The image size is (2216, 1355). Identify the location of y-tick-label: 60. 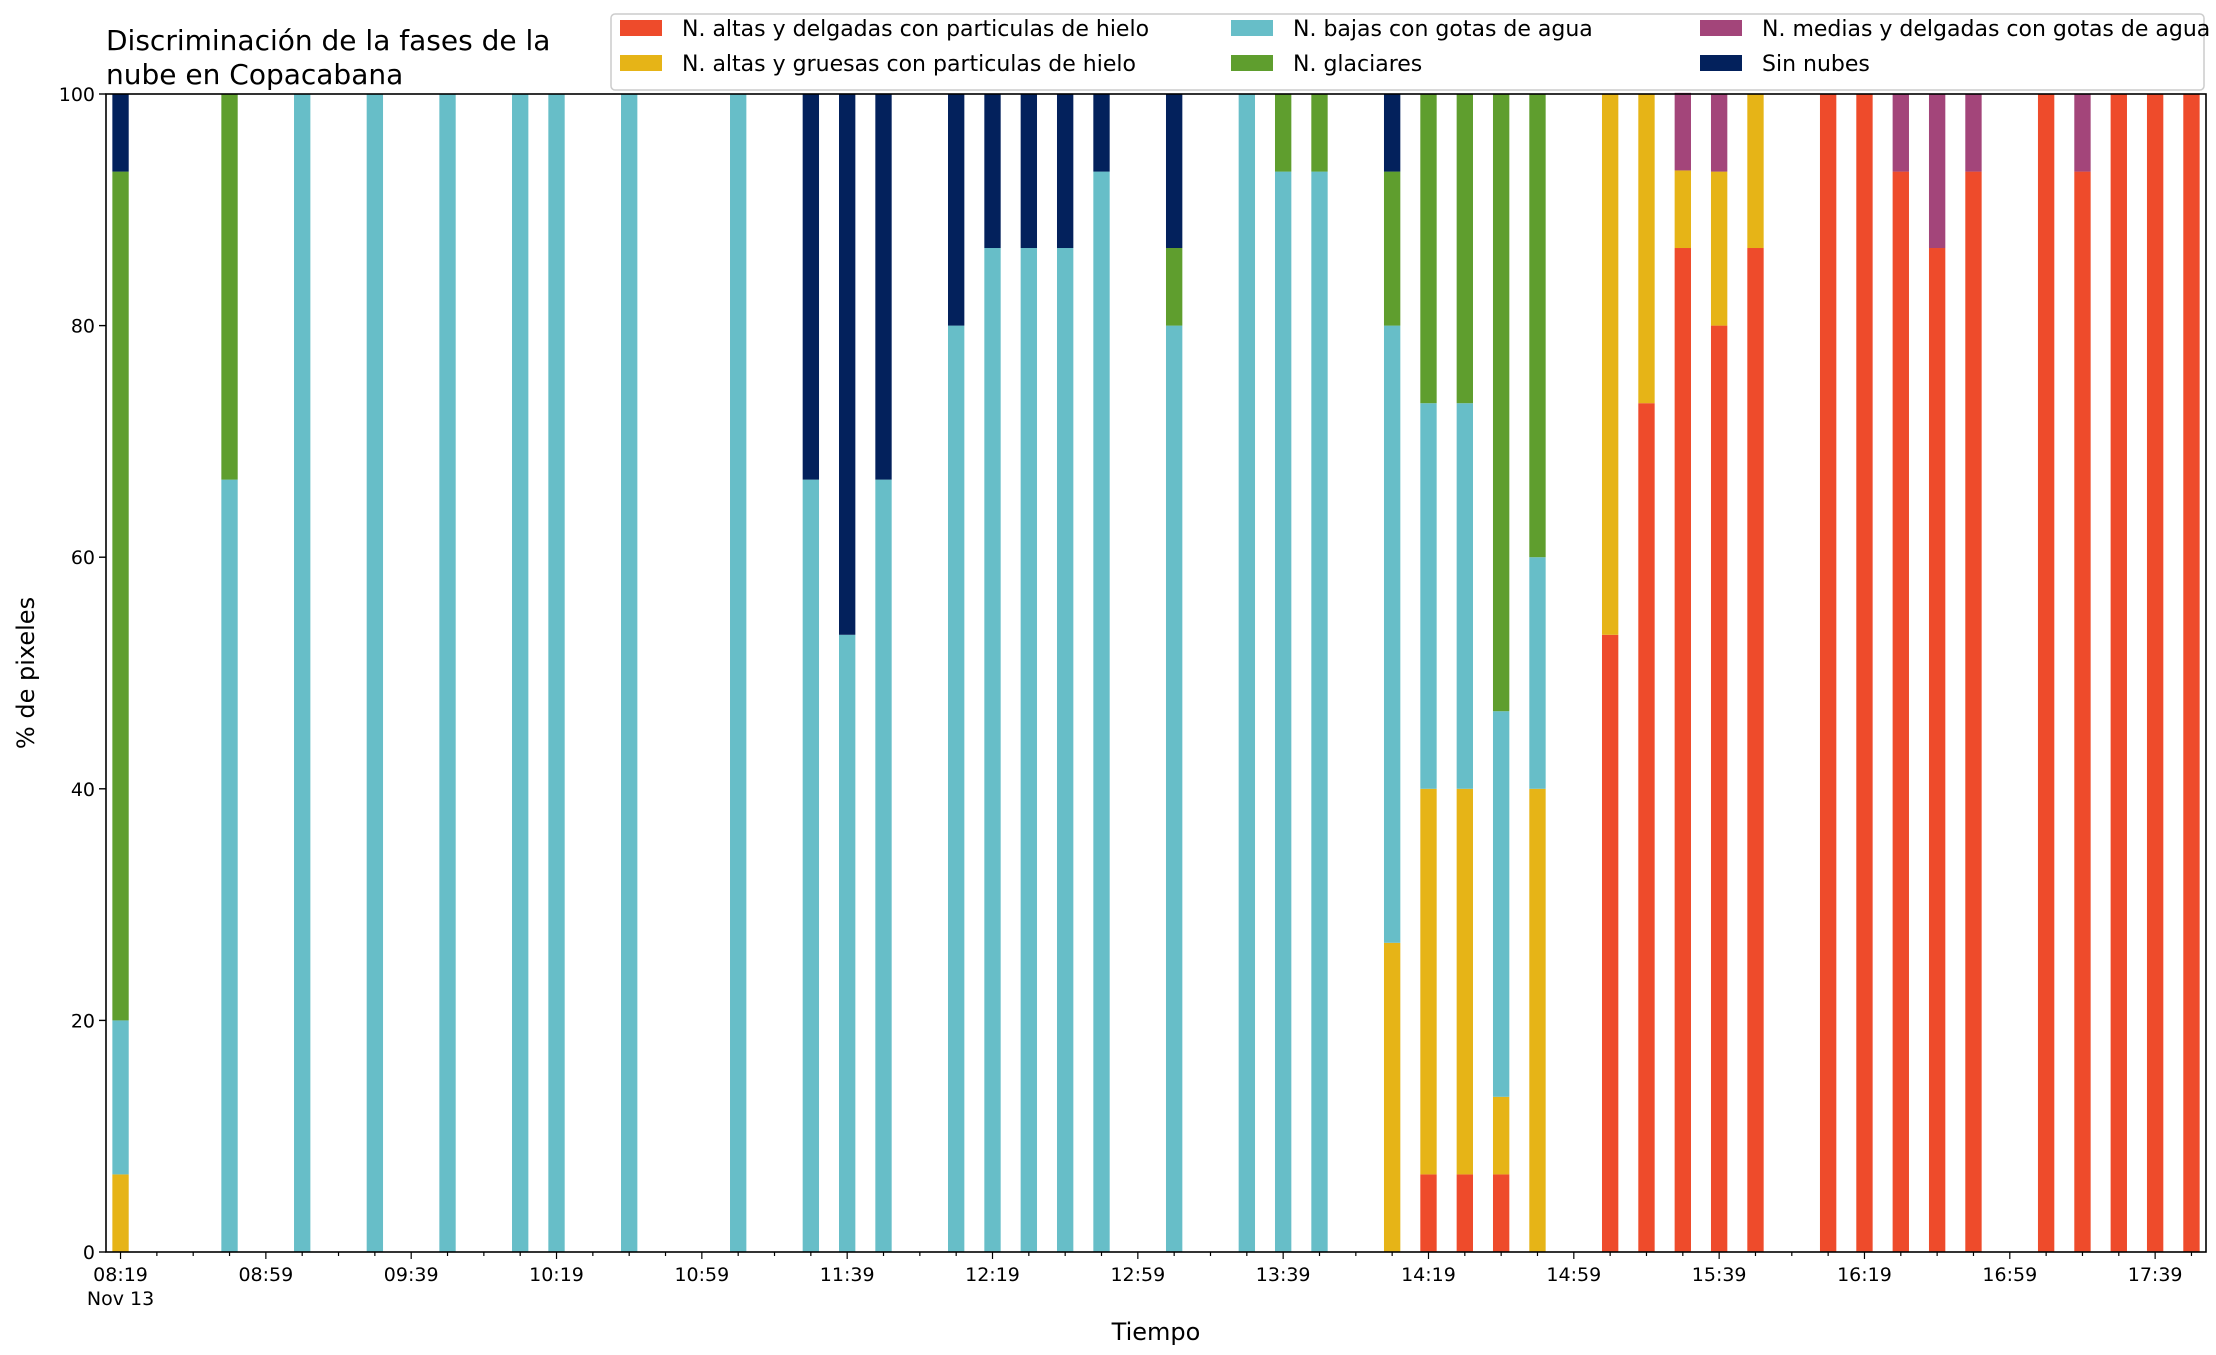
(83, 558).